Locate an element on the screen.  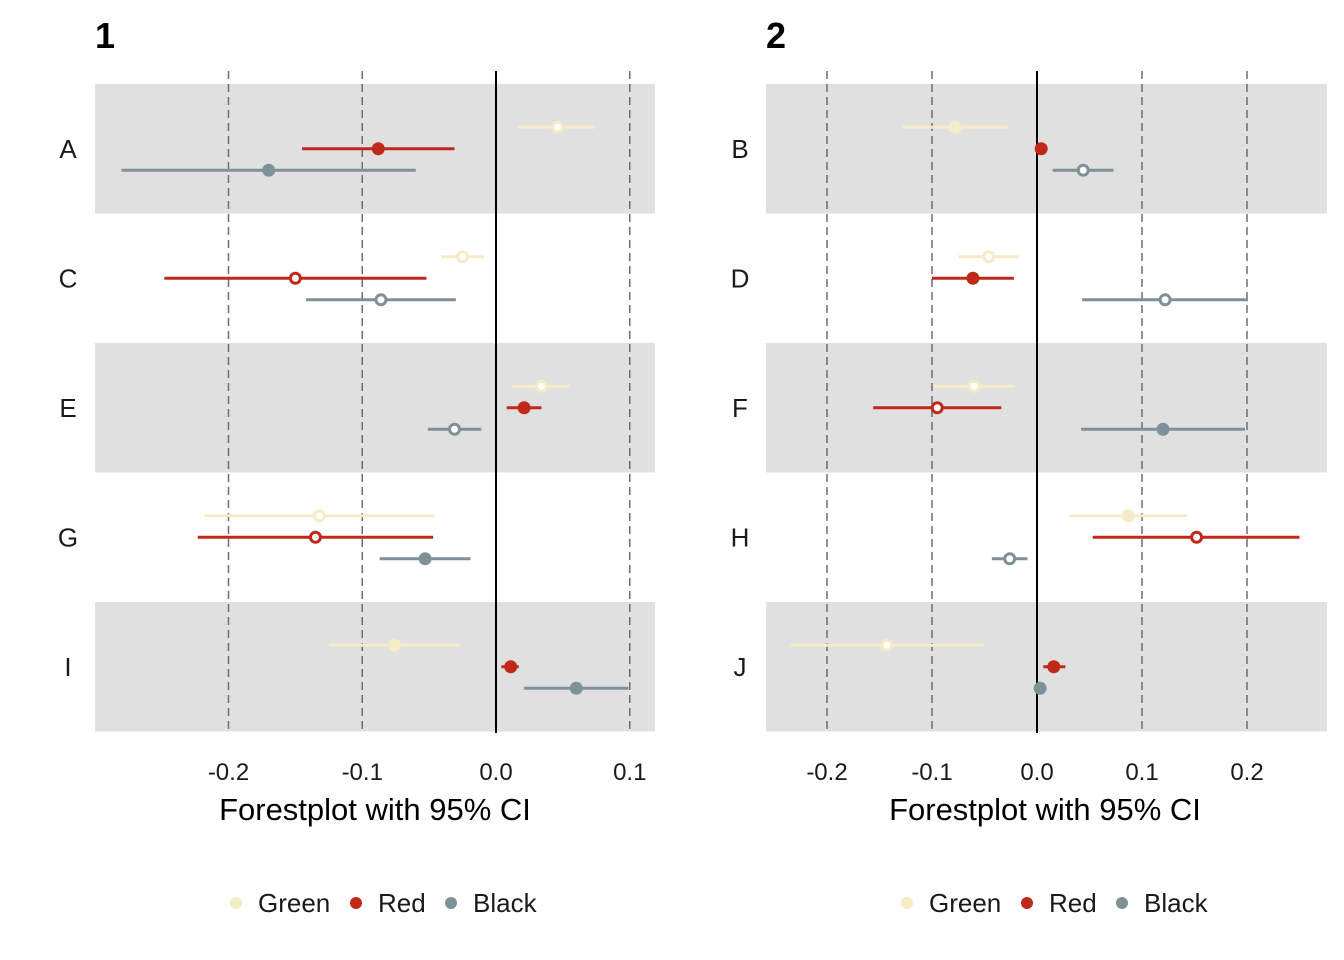
point-red-H is located at coordinates (1197, 537).